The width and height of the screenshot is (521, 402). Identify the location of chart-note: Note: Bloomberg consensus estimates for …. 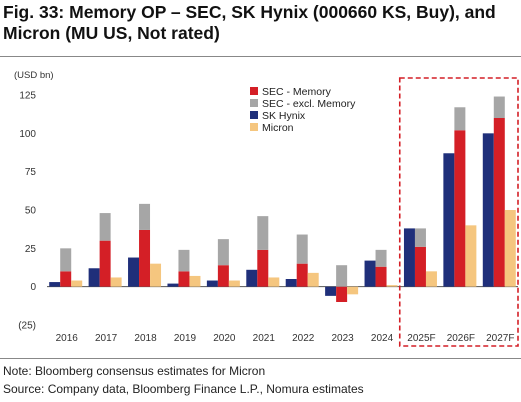
(134, 371).